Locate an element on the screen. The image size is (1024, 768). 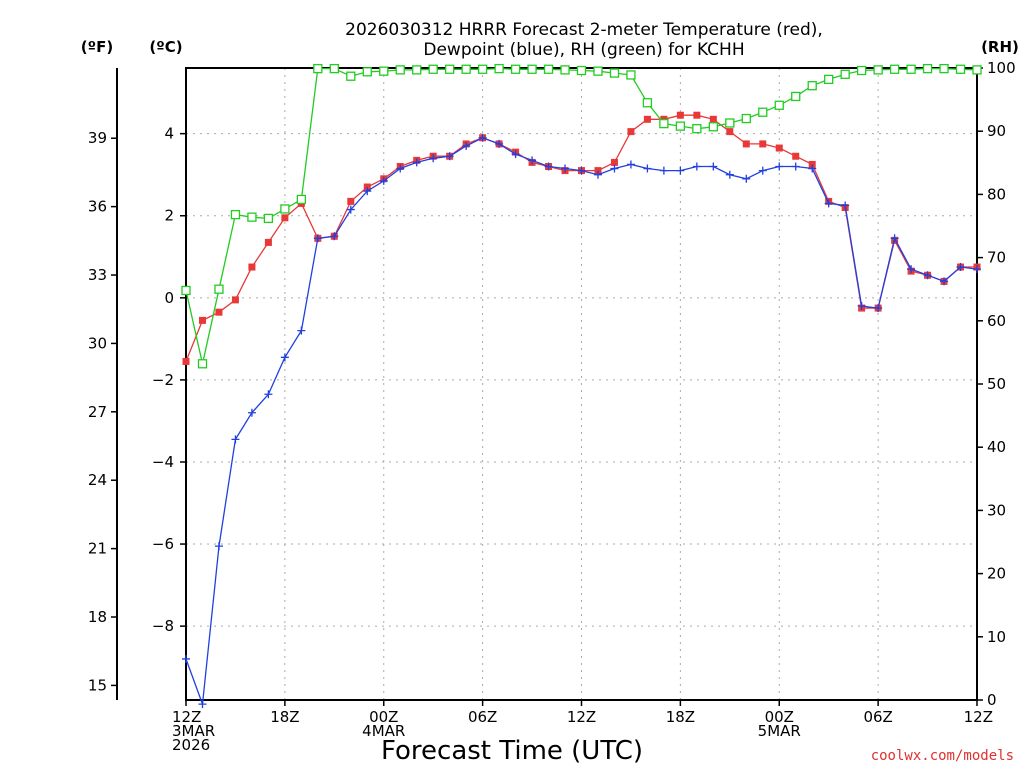
celsius-tick-label: 4 is located at coordinates (169, 134).